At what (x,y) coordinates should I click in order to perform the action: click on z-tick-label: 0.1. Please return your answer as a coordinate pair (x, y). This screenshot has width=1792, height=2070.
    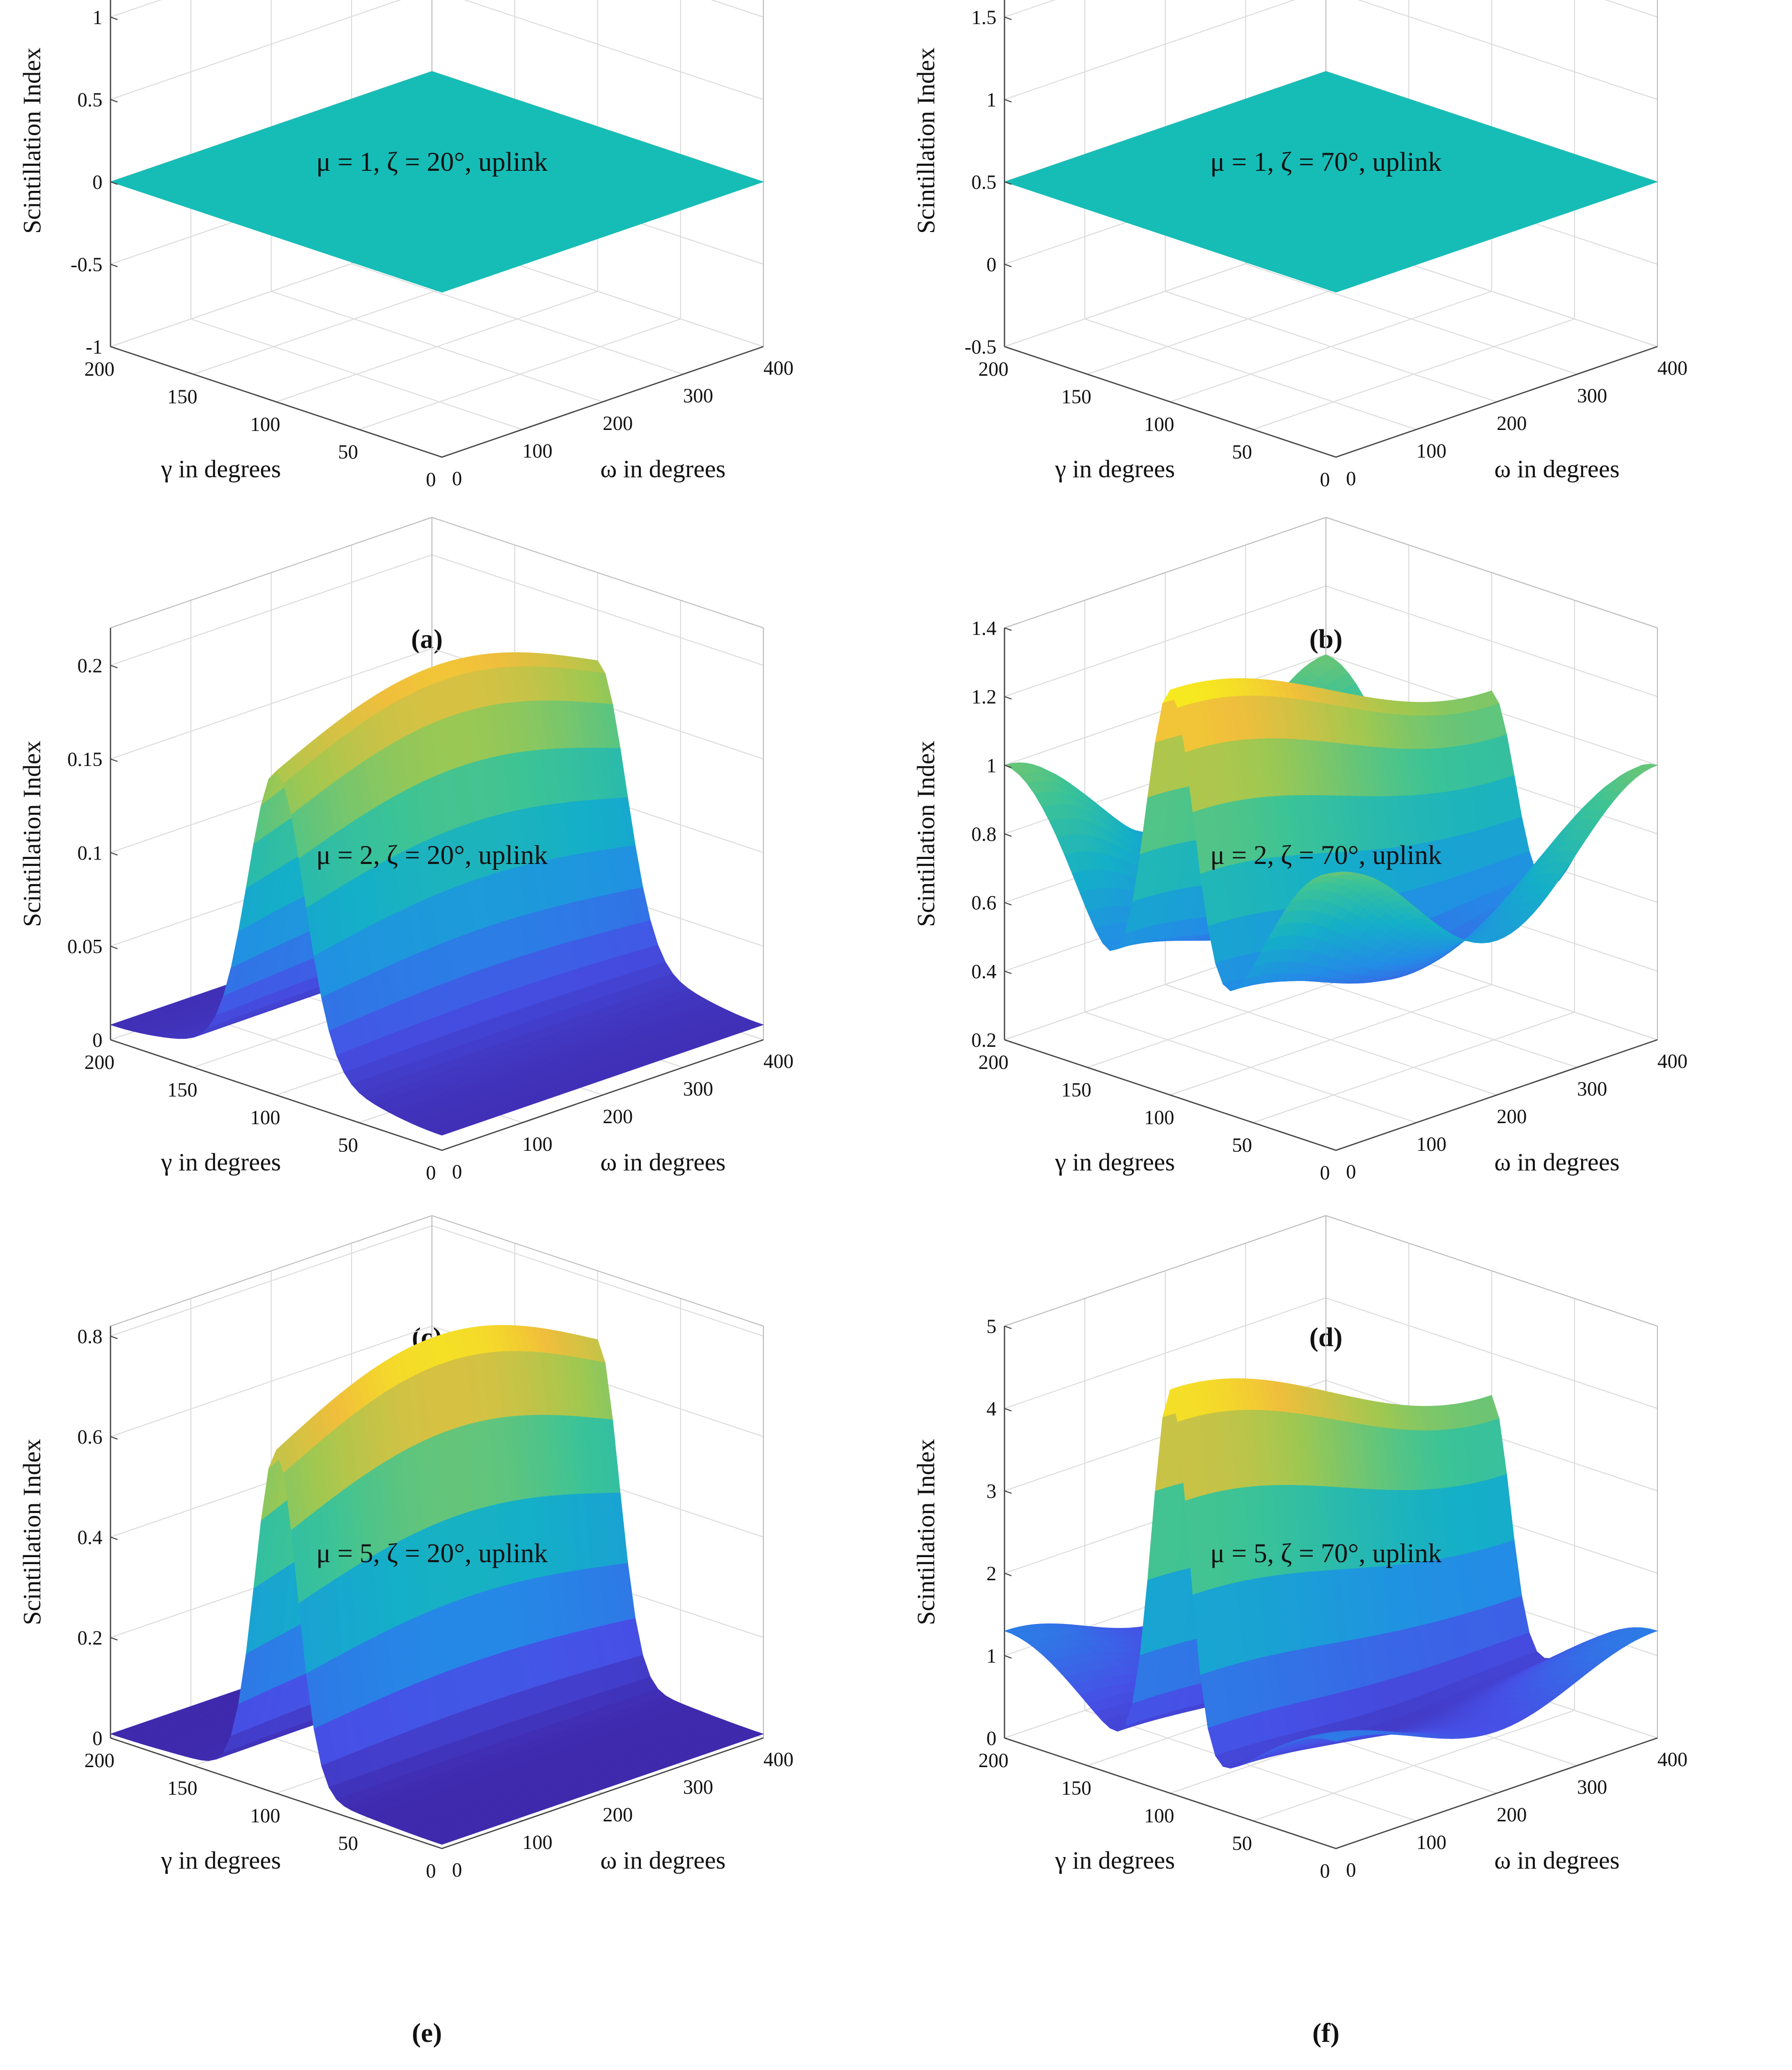
    Looking at the image, I should click on (89, 853).